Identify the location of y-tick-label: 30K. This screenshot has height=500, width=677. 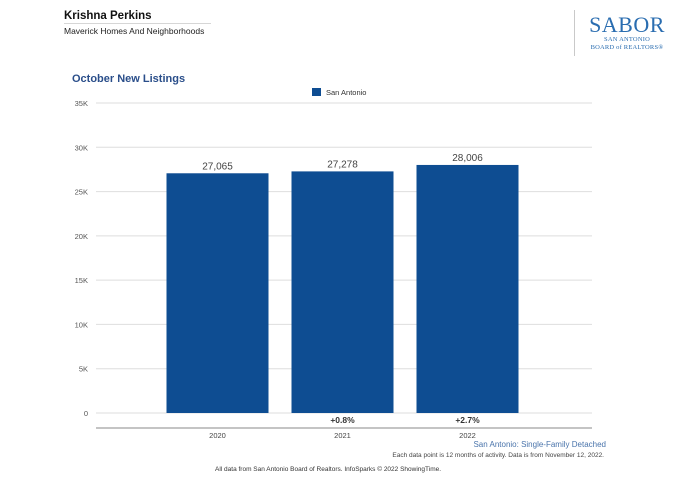
(81, 147).